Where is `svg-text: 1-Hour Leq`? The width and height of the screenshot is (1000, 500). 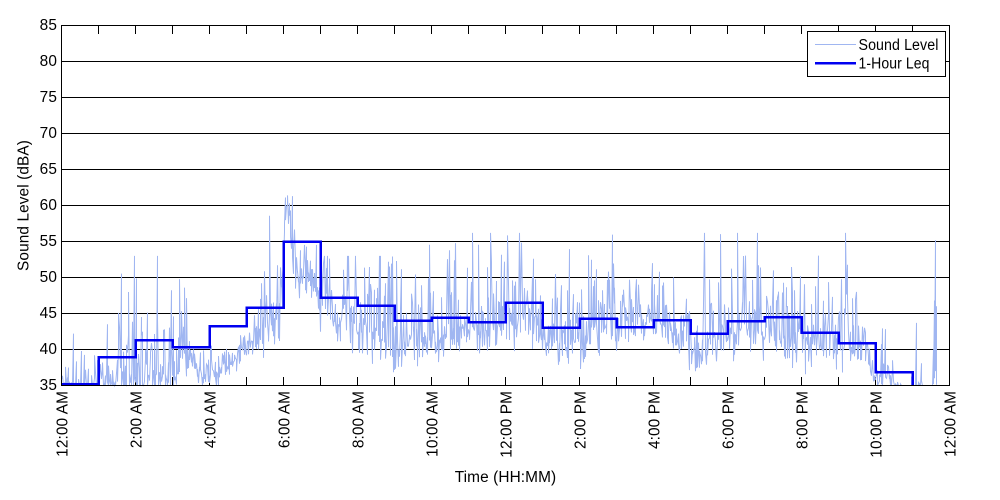 svg-text: 1-Hour Leq is located at coordinates (894, 63).